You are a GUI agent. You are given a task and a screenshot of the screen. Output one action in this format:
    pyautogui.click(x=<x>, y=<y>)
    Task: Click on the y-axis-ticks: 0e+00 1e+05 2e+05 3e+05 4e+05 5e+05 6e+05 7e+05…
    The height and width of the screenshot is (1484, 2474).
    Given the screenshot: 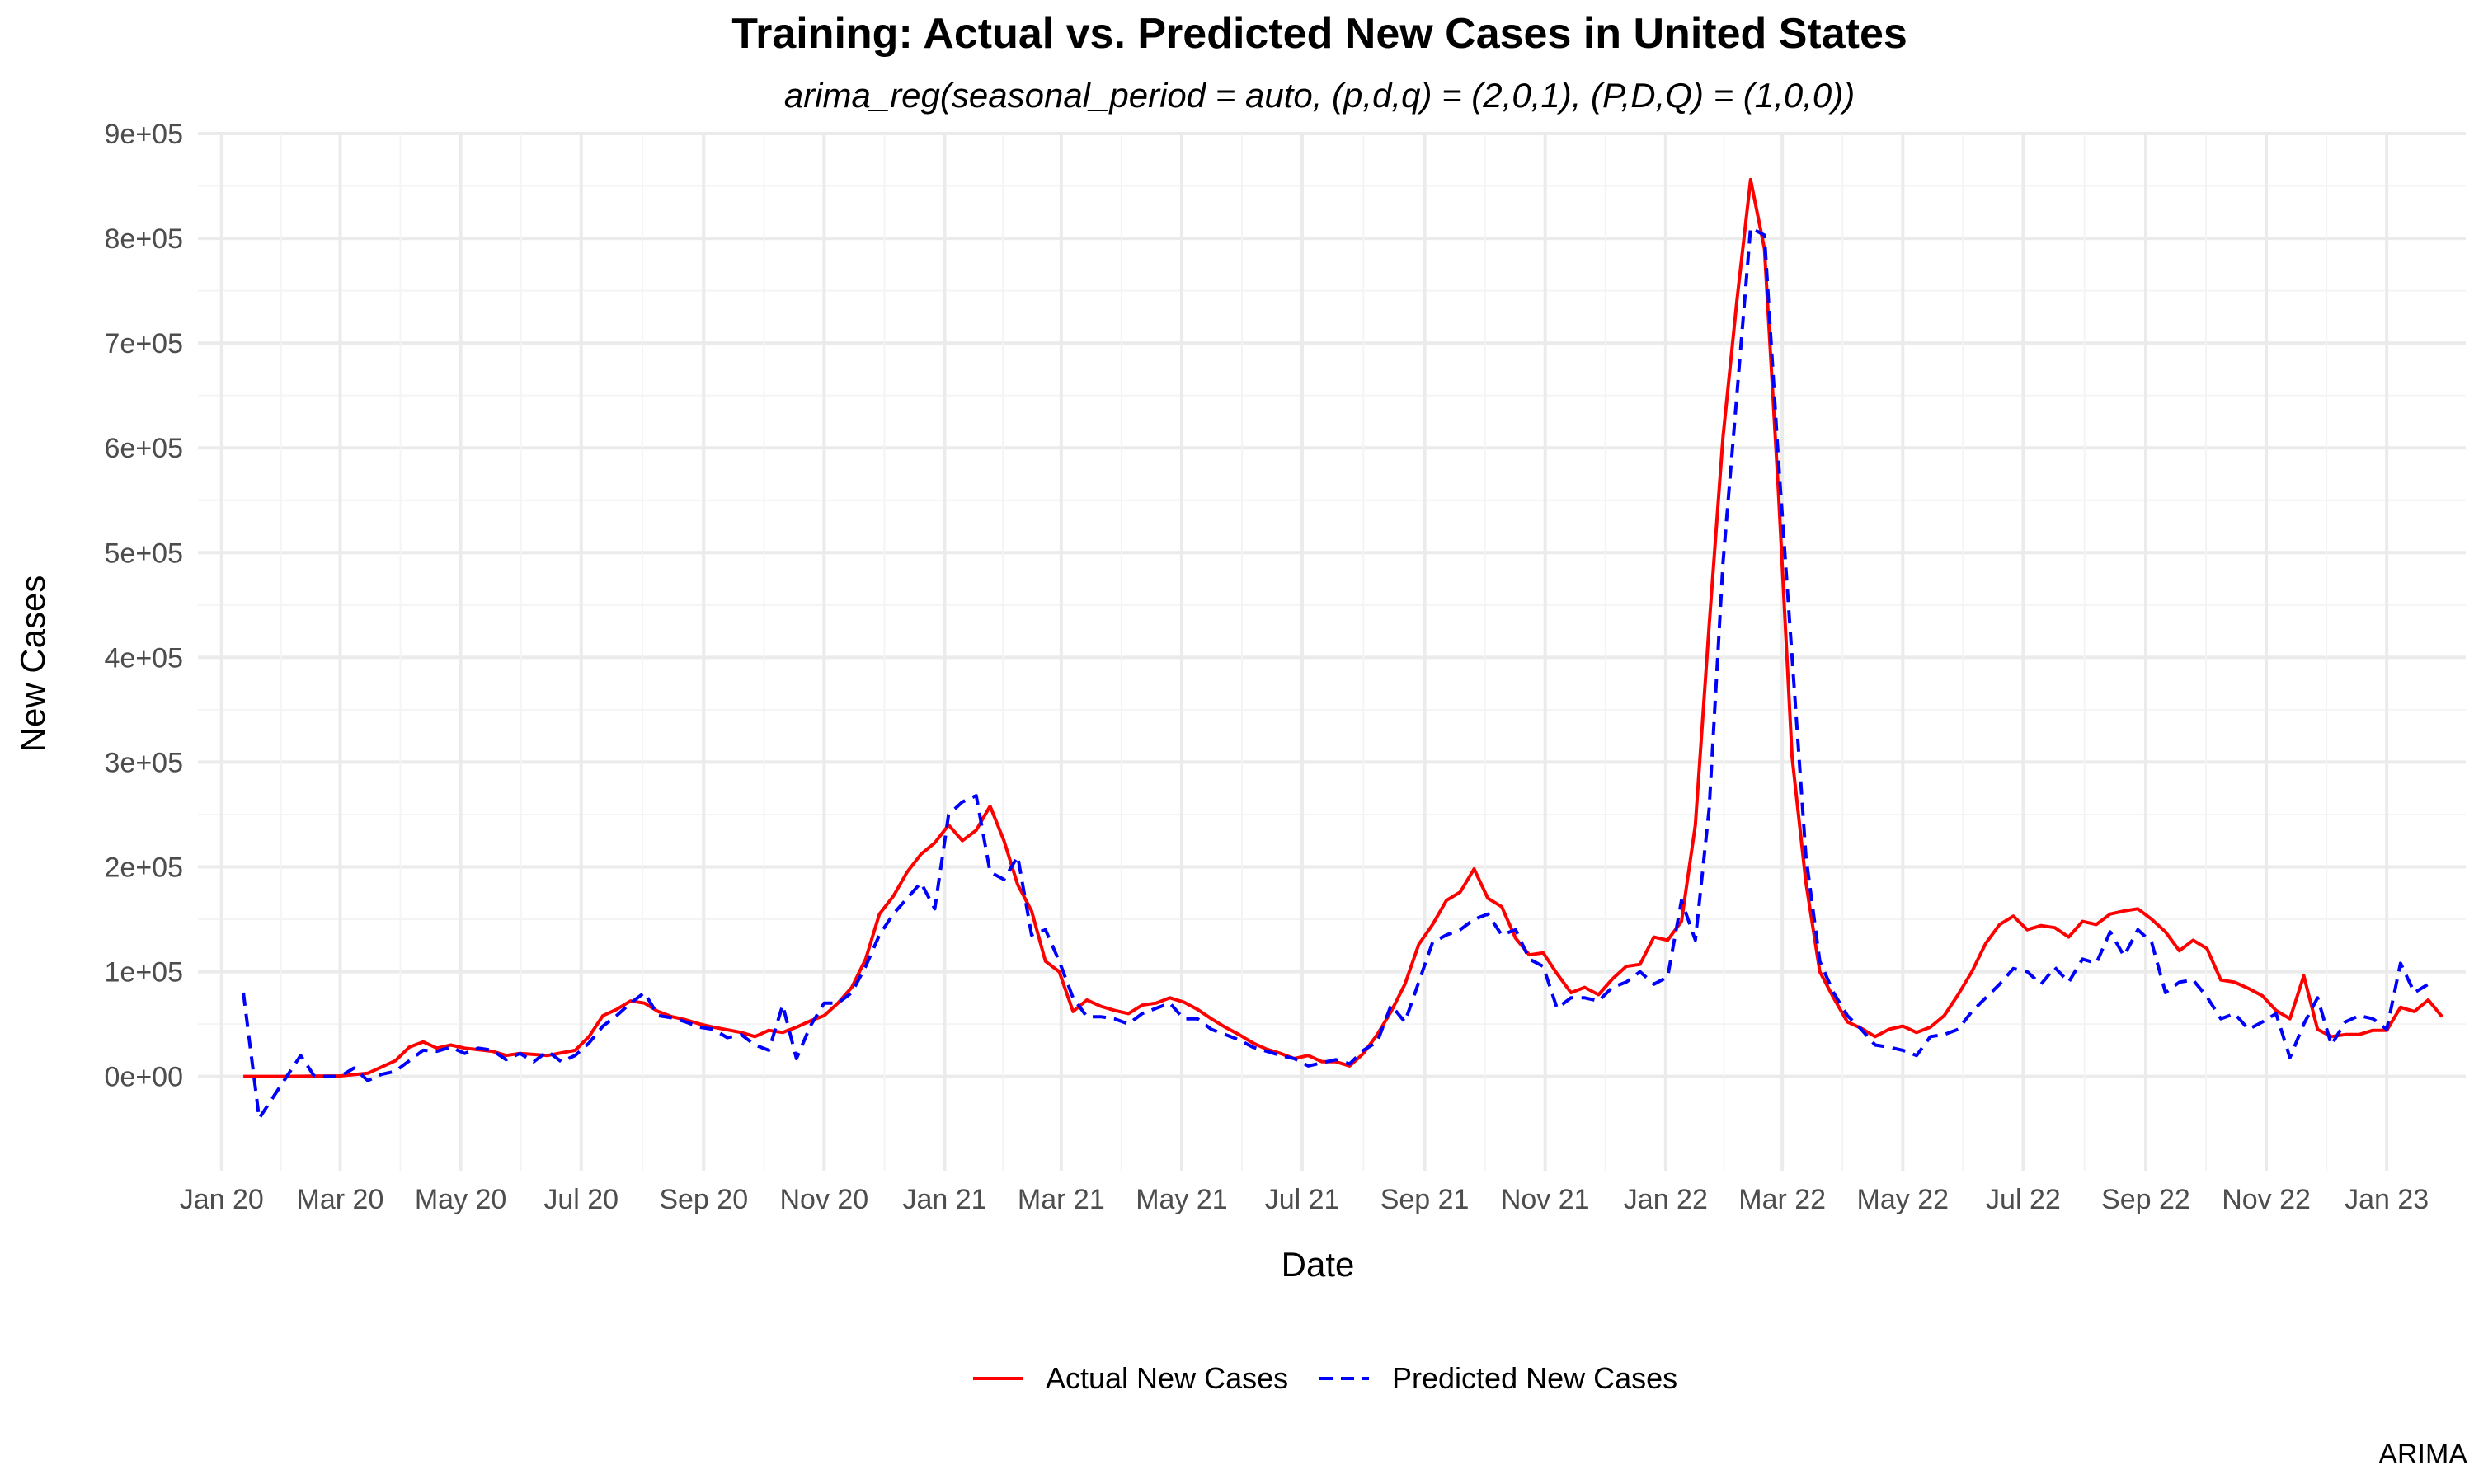 What is the action you would take?
    pyautogui.click(x=144, y=606)
    